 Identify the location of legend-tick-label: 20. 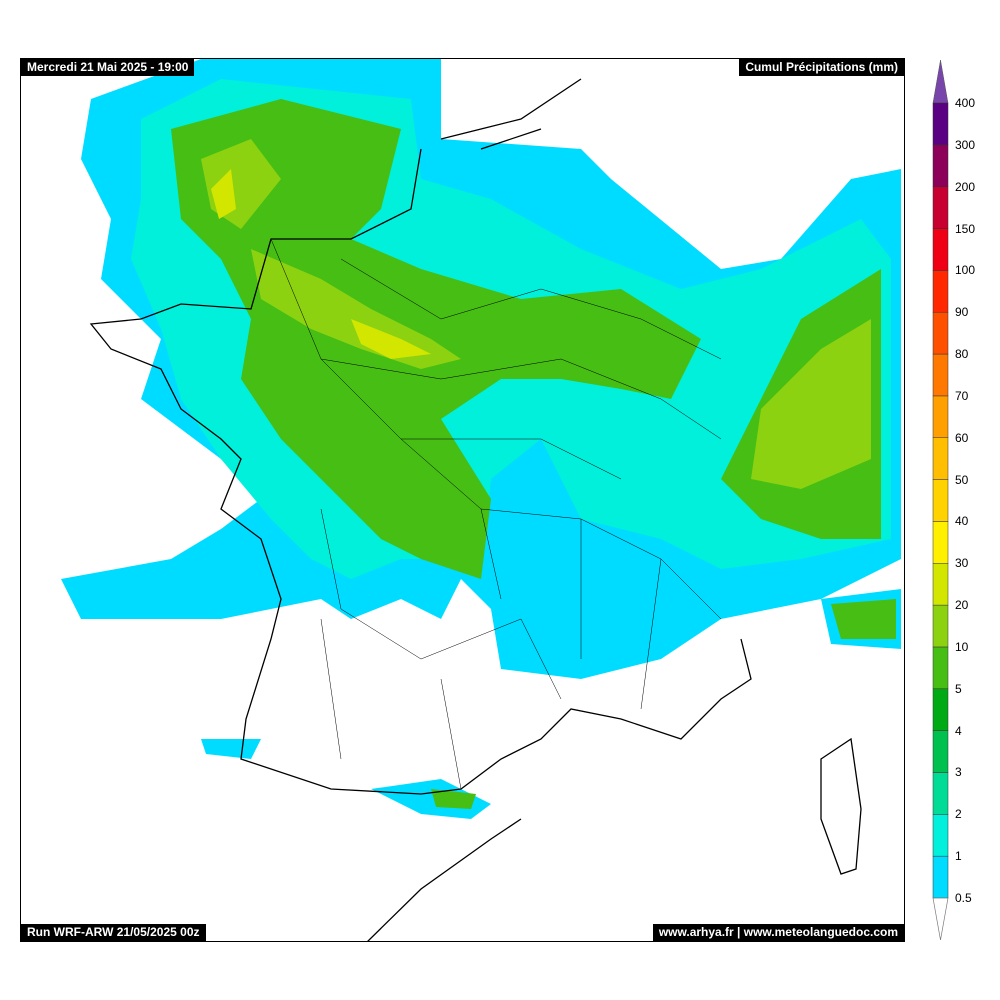
(962, 605).